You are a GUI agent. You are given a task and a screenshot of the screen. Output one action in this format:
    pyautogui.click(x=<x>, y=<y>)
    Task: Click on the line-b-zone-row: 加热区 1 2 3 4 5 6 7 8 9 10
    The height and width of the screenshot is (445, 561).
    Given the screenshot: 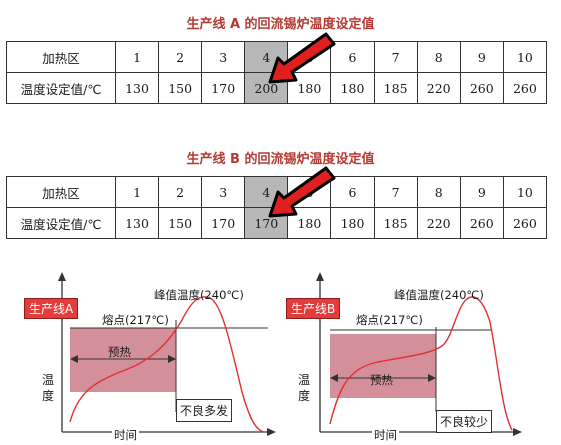 What is the action you would take?
    pyautogui.click(x=277, y=192)
    